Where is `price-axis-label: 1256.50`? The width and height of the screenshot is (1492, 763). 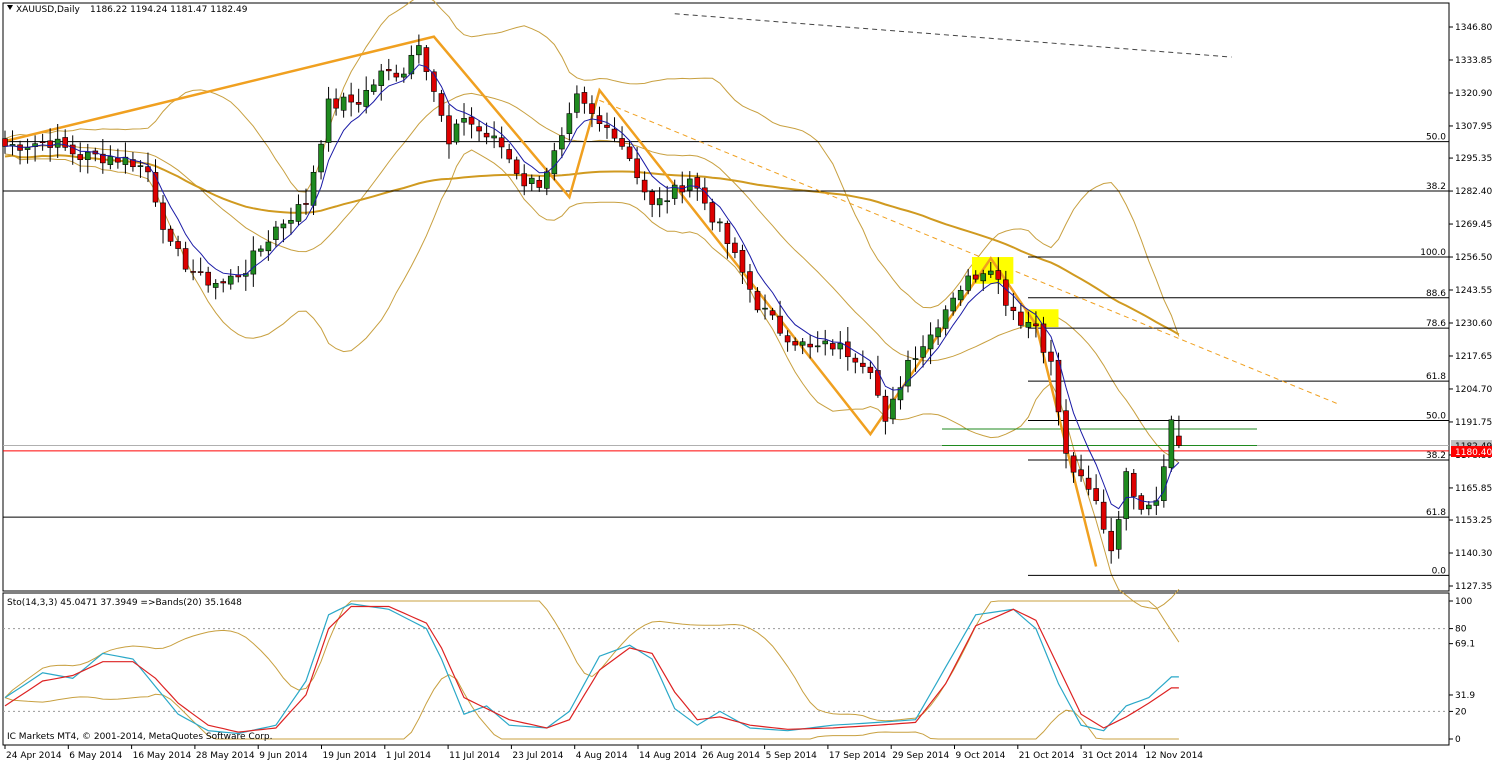
price-axis-label: 1256.50 is located at coordinates (1473, 258).